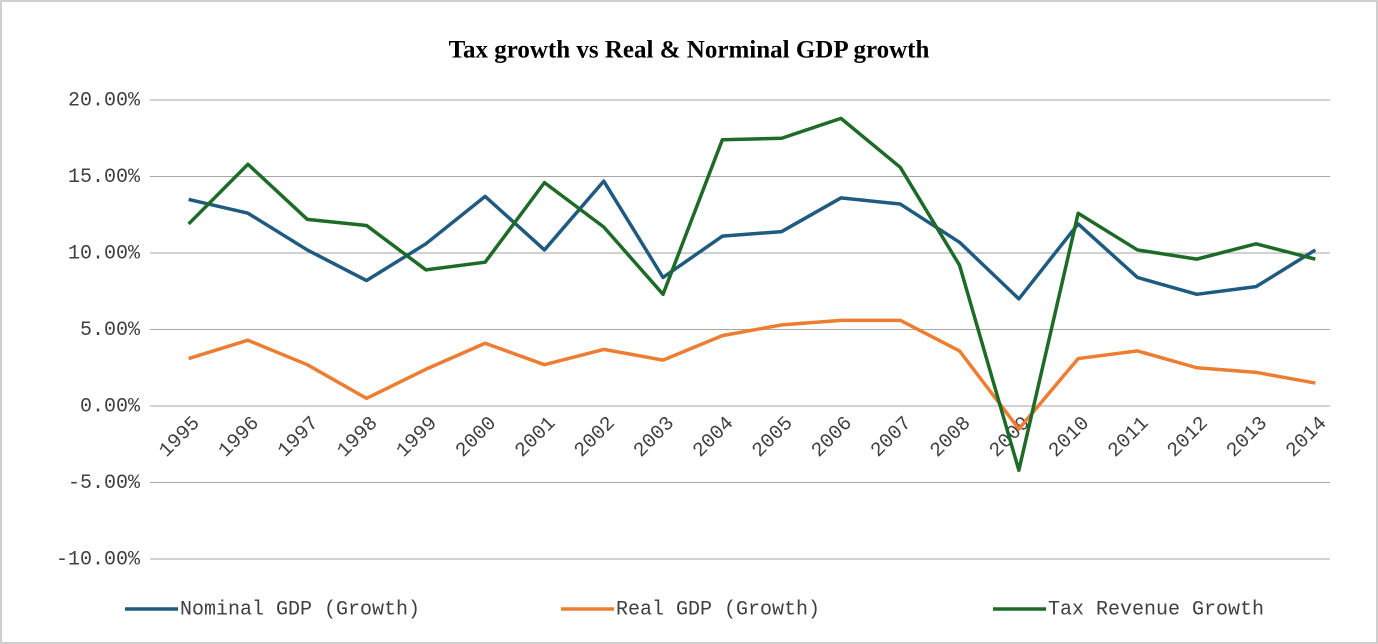 This screenshot has width=1378, height=644. I want to click on y-tick-label: -5.00%, so click(104, 483).